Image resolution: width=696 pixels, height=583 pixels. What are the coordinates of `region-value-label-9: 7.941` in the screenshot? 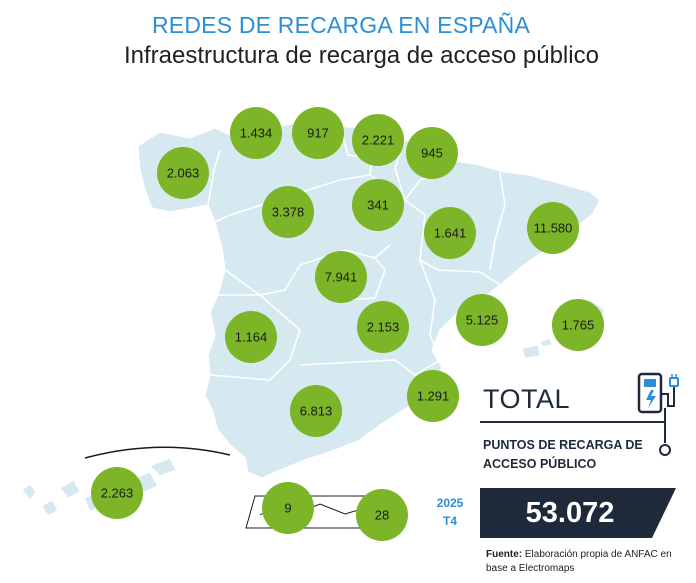 It's located at (341, 277).